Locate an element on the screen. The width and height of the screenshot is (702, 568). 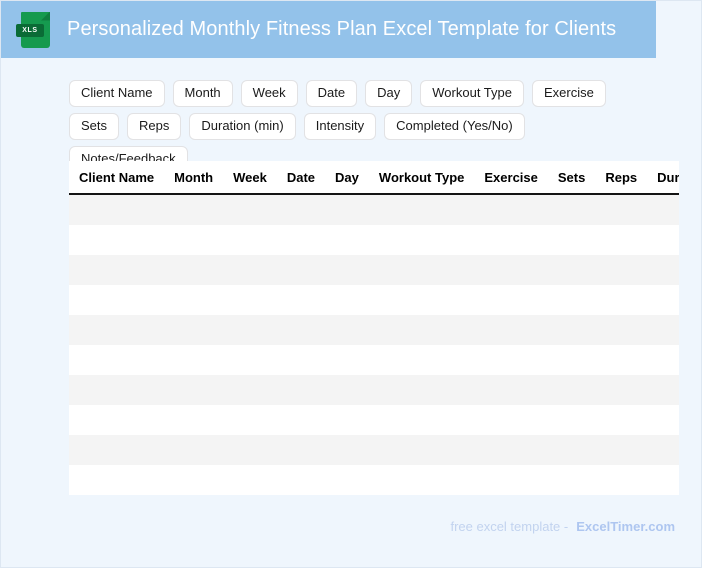
table-column-header: Workout Type is located at coordinates (421, 178).